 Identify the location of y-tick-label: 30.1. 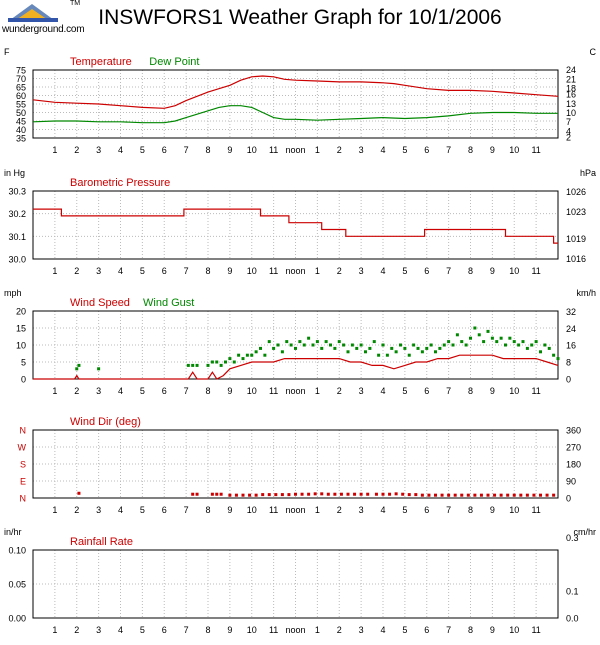
(17, 237).